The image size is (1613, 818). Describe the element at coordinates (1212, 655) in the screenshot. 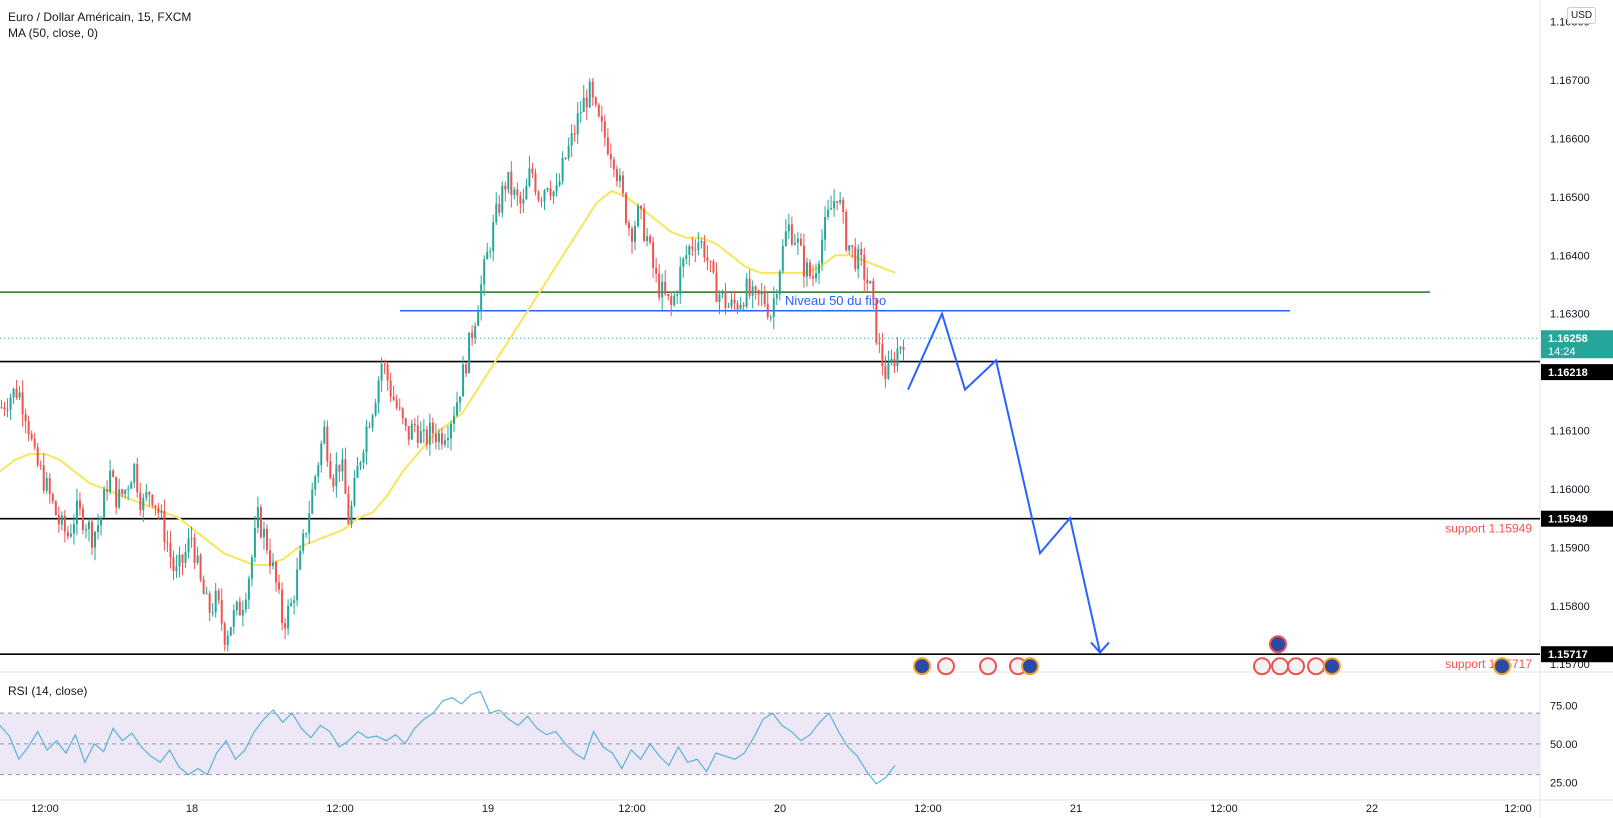

I see `economic-events` at that location.